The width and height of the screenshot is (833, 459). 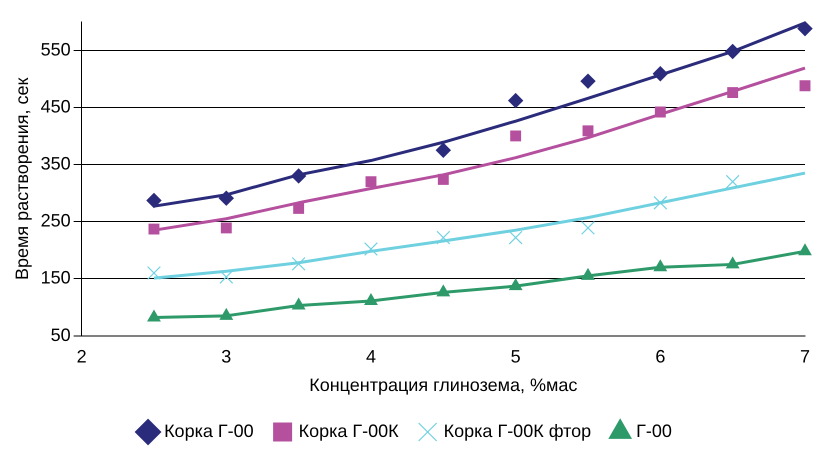 I want to click on legend-label: Корка Г-00К, so click(x=349, y=430).